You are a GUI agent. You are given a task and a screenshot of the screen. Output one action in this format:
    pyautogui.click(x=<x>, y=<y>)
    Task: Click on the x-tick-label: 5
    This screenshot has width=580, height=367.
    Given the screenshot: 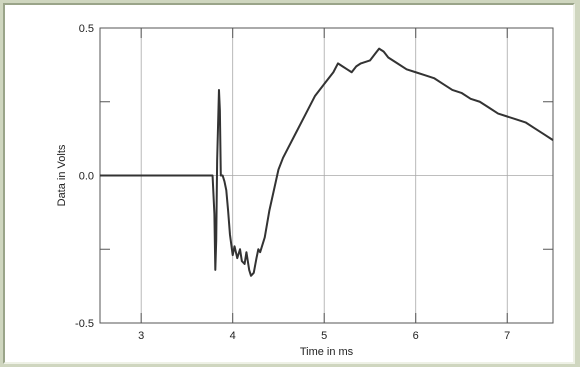 What is the action you would take?
    pyautogui.click(x=324, y=336)
    